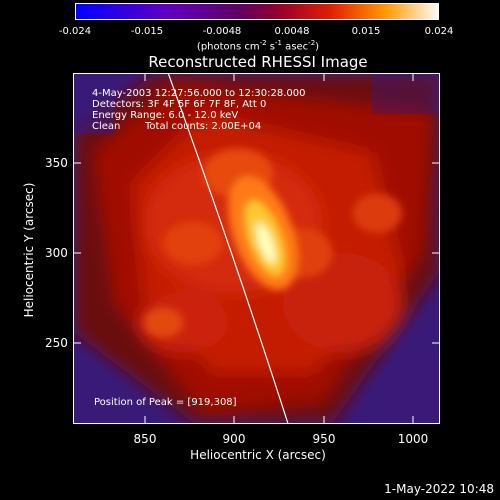 The width and height of the screenshot is (500, 500). What do you see at coordinates (258, 62) in the screenshot?
I see `plot-title: Reconstructed RHESSI Image` at bounding box center [258, 62].